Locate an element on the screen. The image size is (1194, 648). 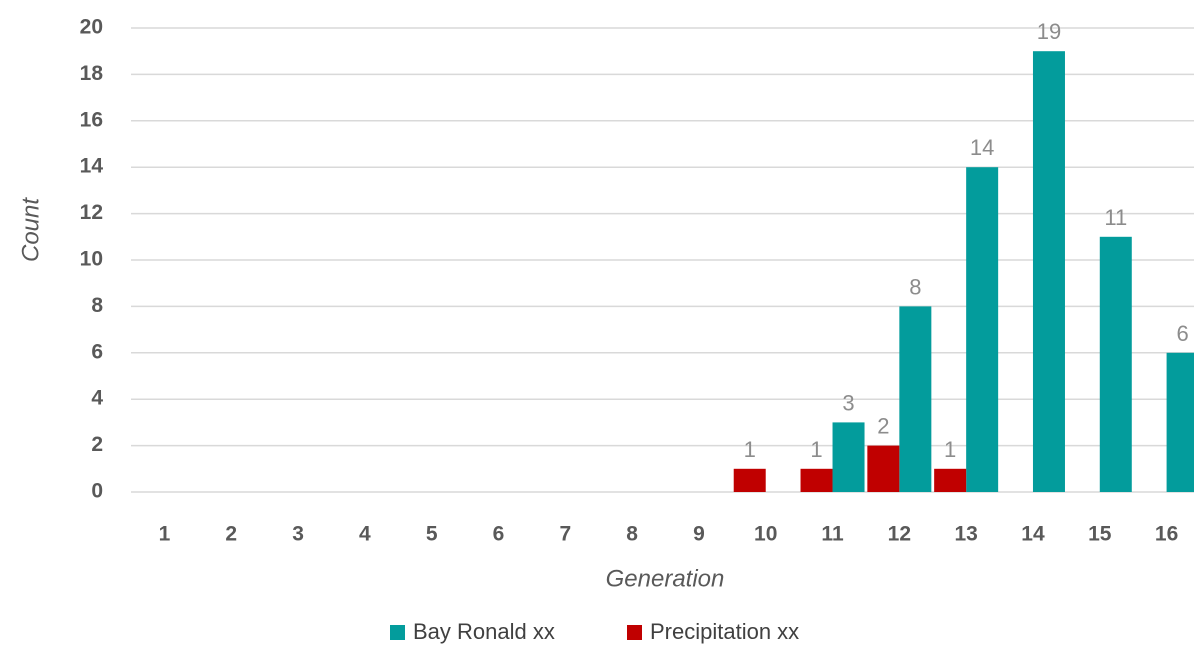
legend-label: Bay Ronald xx is located at coordinates (484, 631).